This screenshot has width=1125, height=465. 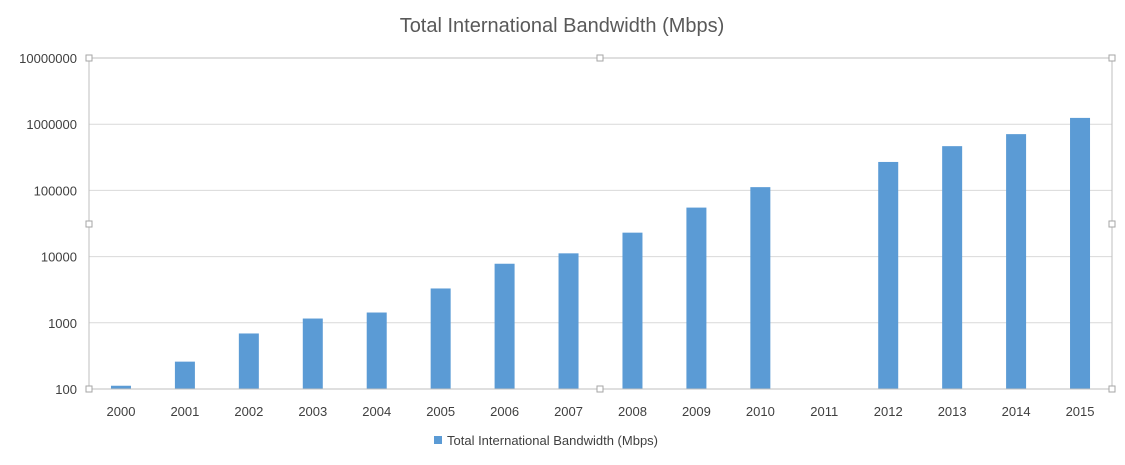 I want to click on y-tick-label: 100000, so click(x=55, y=190).